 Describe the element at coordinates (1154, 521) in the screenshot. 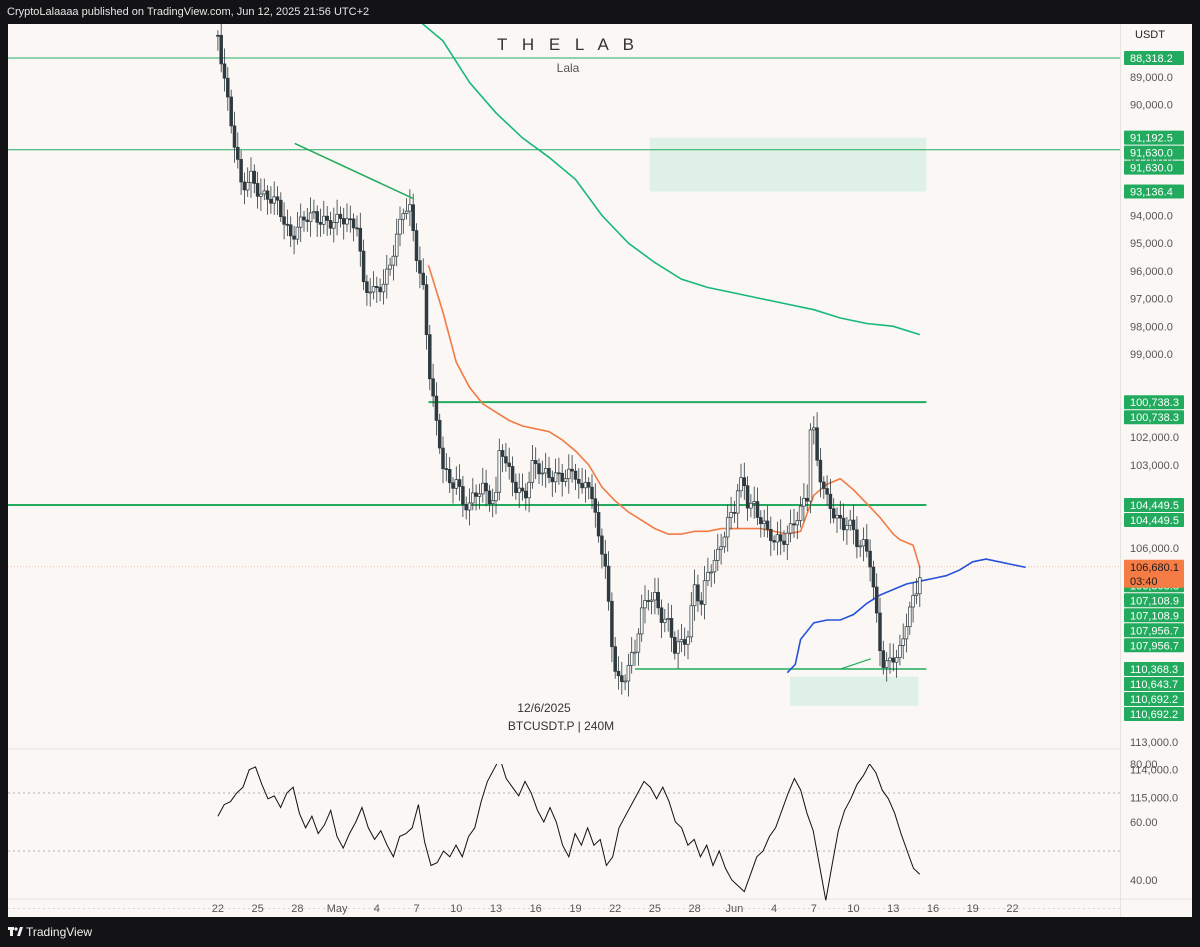

I see `price-label-text: 104,449.5` at that location.